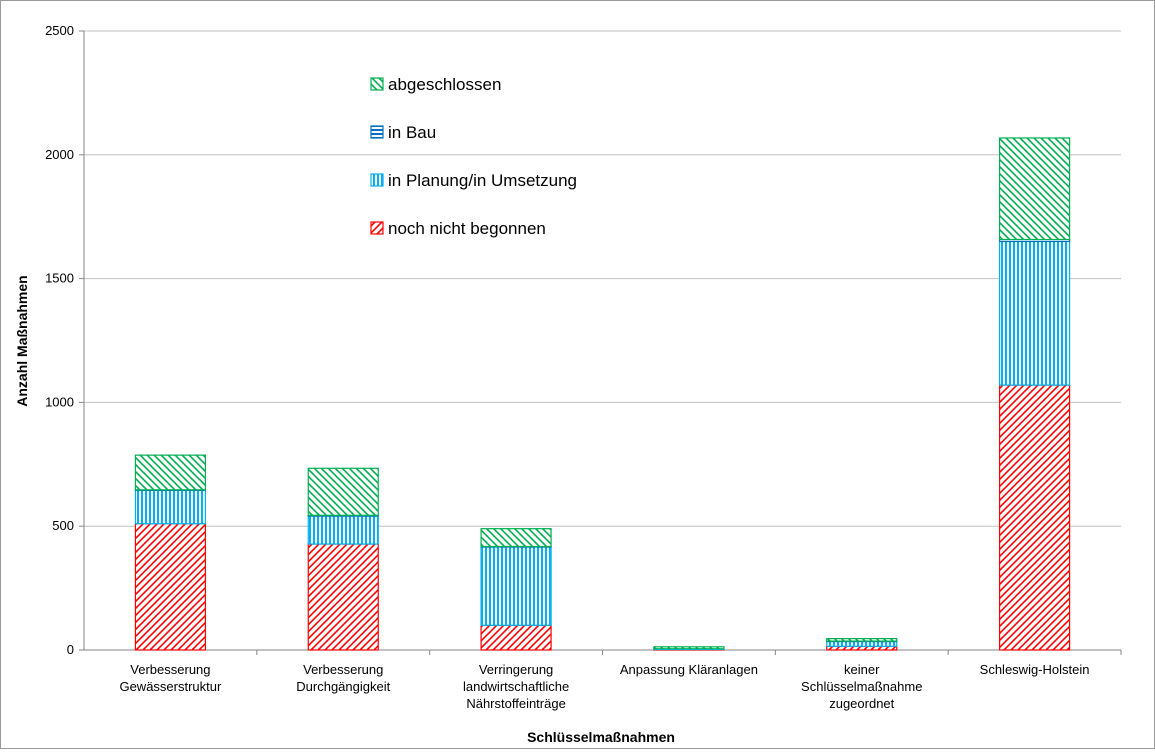  Describe the element at coordinates (59, 340) in the screenshot. I see `y-tick-labels: 0 500 1000 1500 2000 2500` at that location.